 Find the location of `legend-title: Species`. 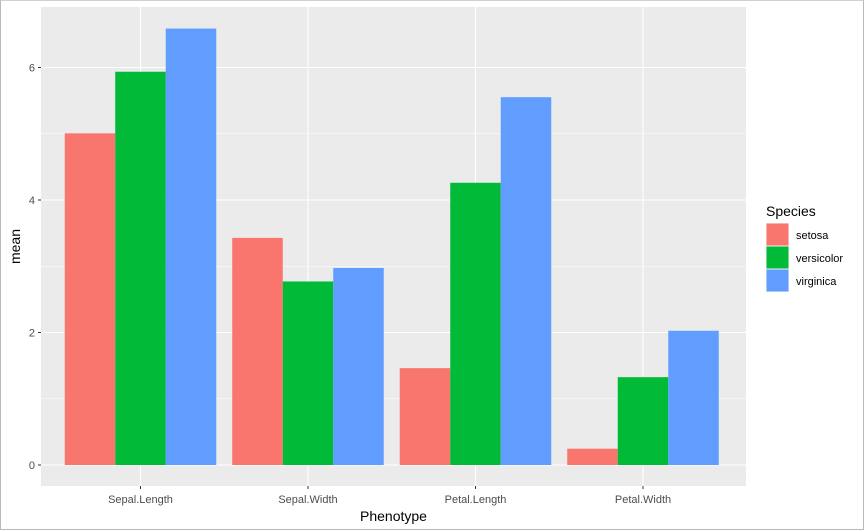

legend-title: Species is located at coordinates (791, 211).